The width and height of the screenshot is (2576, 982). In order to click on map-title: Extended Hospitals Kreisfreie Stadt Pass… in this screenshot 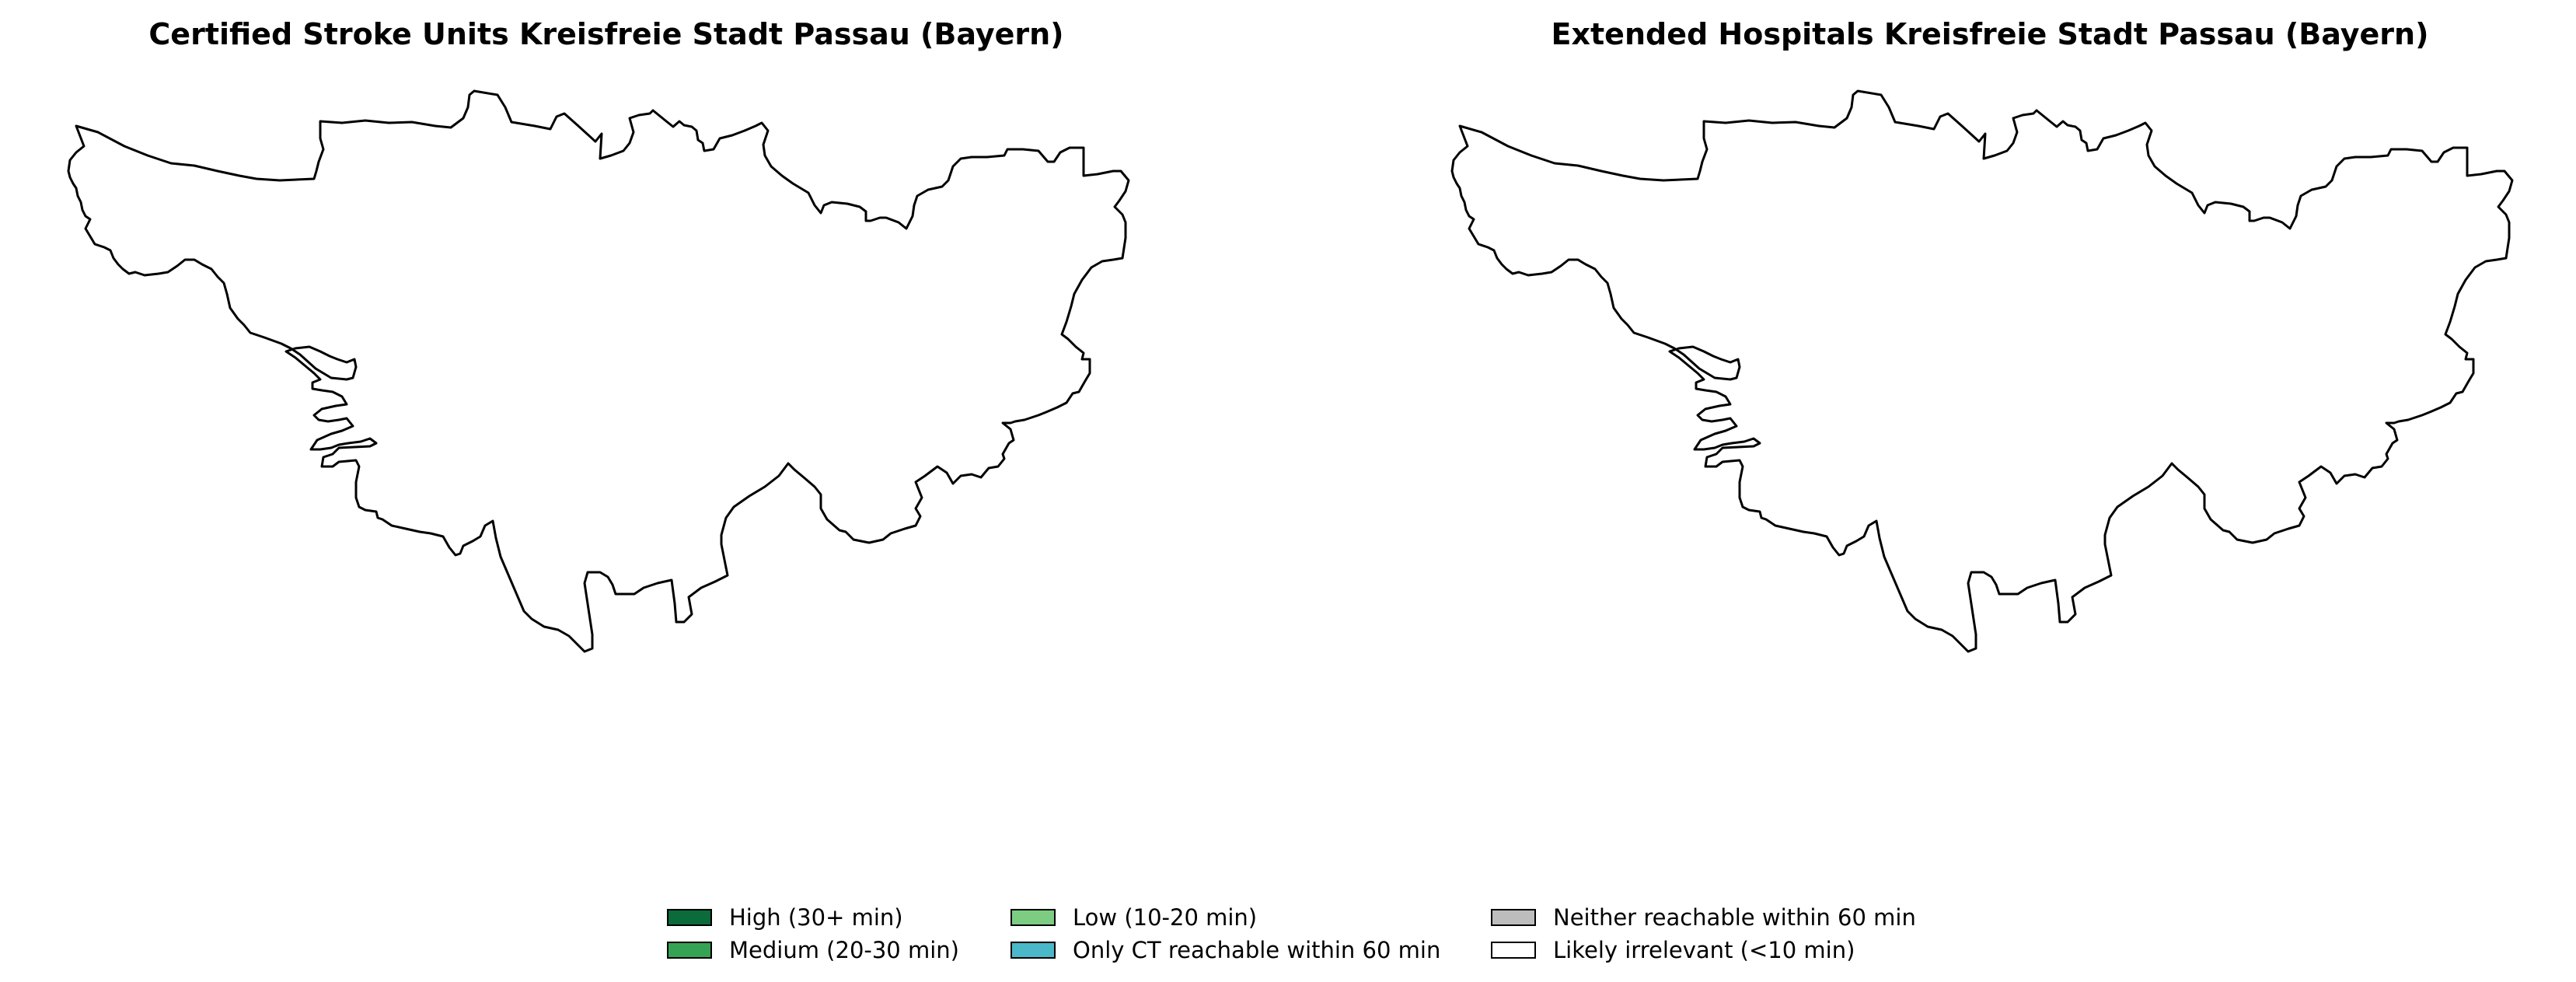, I will do `click(1990, 34)`.